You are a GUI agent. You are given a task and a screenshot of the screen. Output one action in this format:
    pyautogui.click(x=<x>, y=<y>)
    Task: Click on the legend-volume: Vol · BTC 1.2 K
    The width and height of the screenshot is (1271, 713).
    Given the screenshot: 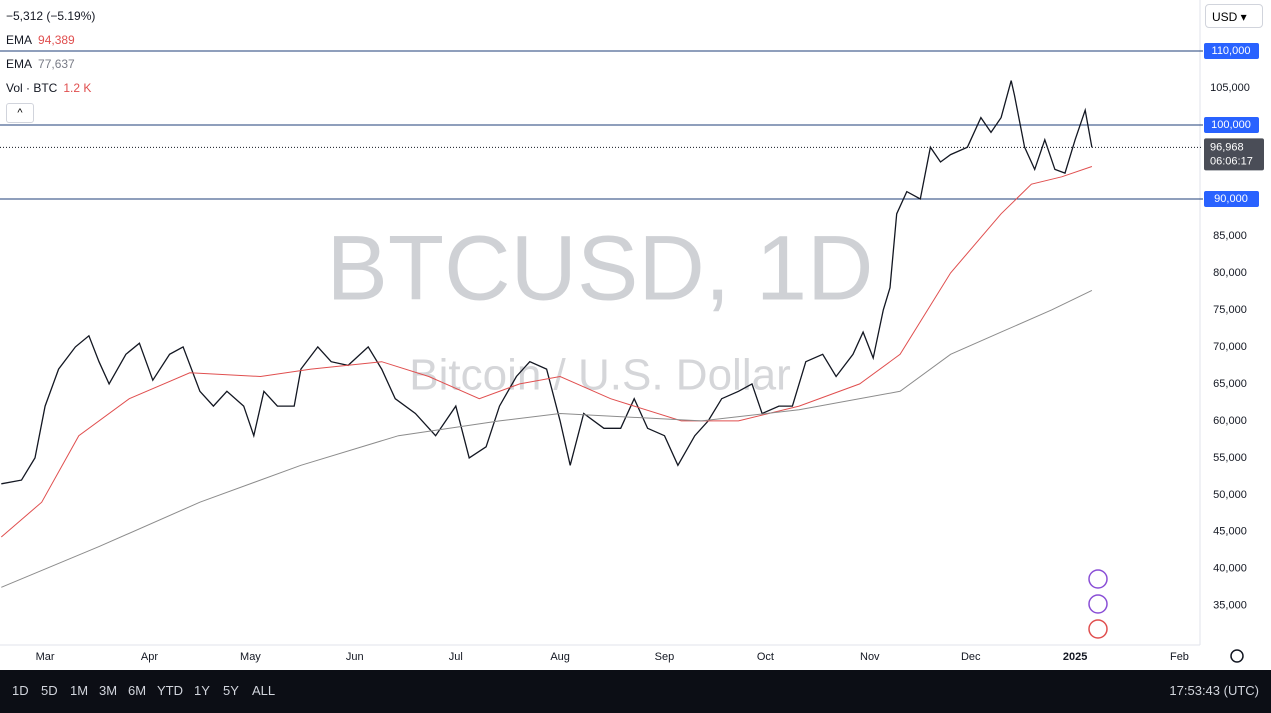 What is the action you would take?
    pyautogui.click(x=51, y=88)
    